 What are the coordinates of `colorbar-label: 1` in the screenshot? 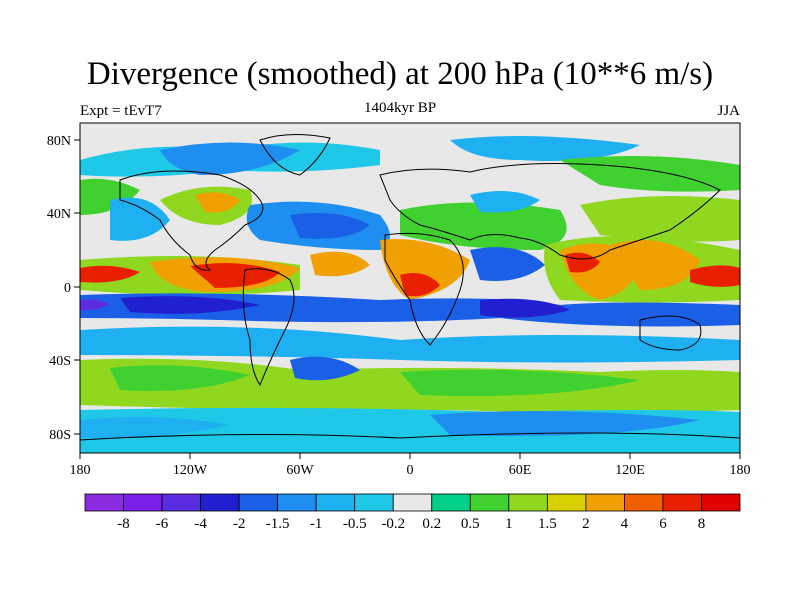 It's located at (509, 524).